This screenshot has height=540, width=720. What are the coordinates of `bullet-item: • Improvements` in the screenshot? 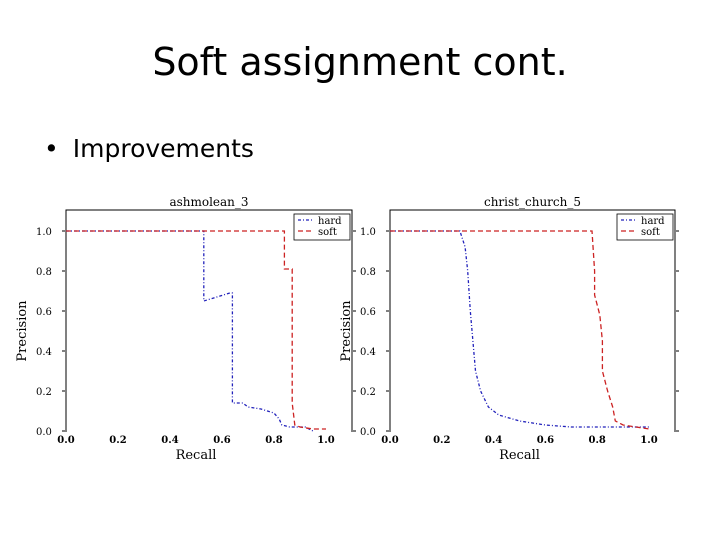 It's located at (149, 148).